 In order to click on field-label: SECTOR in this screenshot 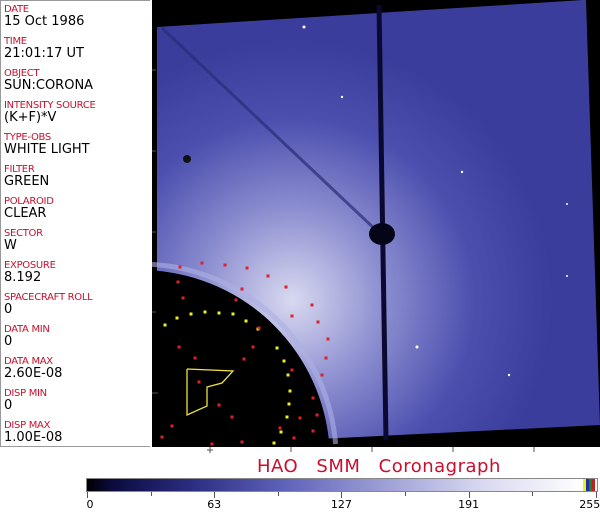, I will do `click(23, 233)`.